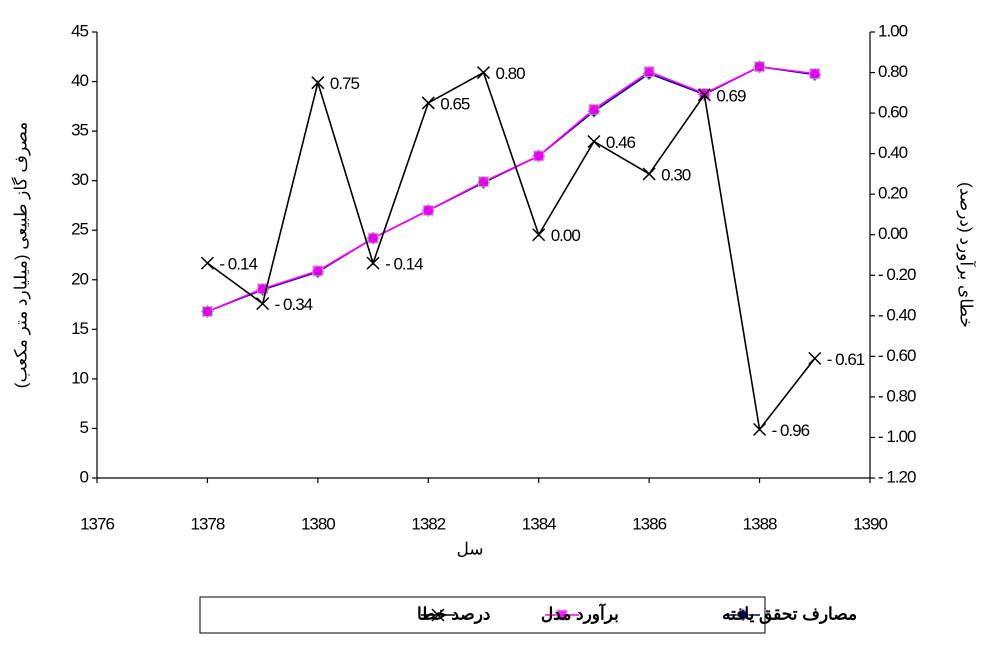  I want to click on y2-tick-label: - 1.20, so click(897, 476).